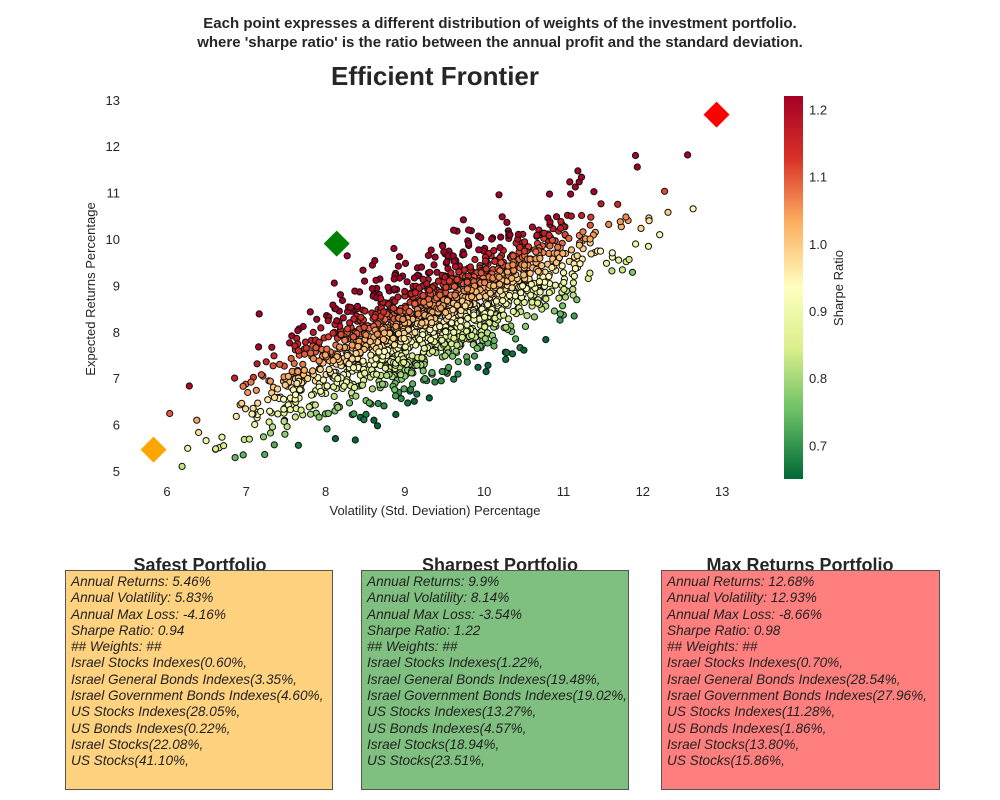 The image size is (1000, 800). I want to click on x-tick-label: 8, so click(325, 491).